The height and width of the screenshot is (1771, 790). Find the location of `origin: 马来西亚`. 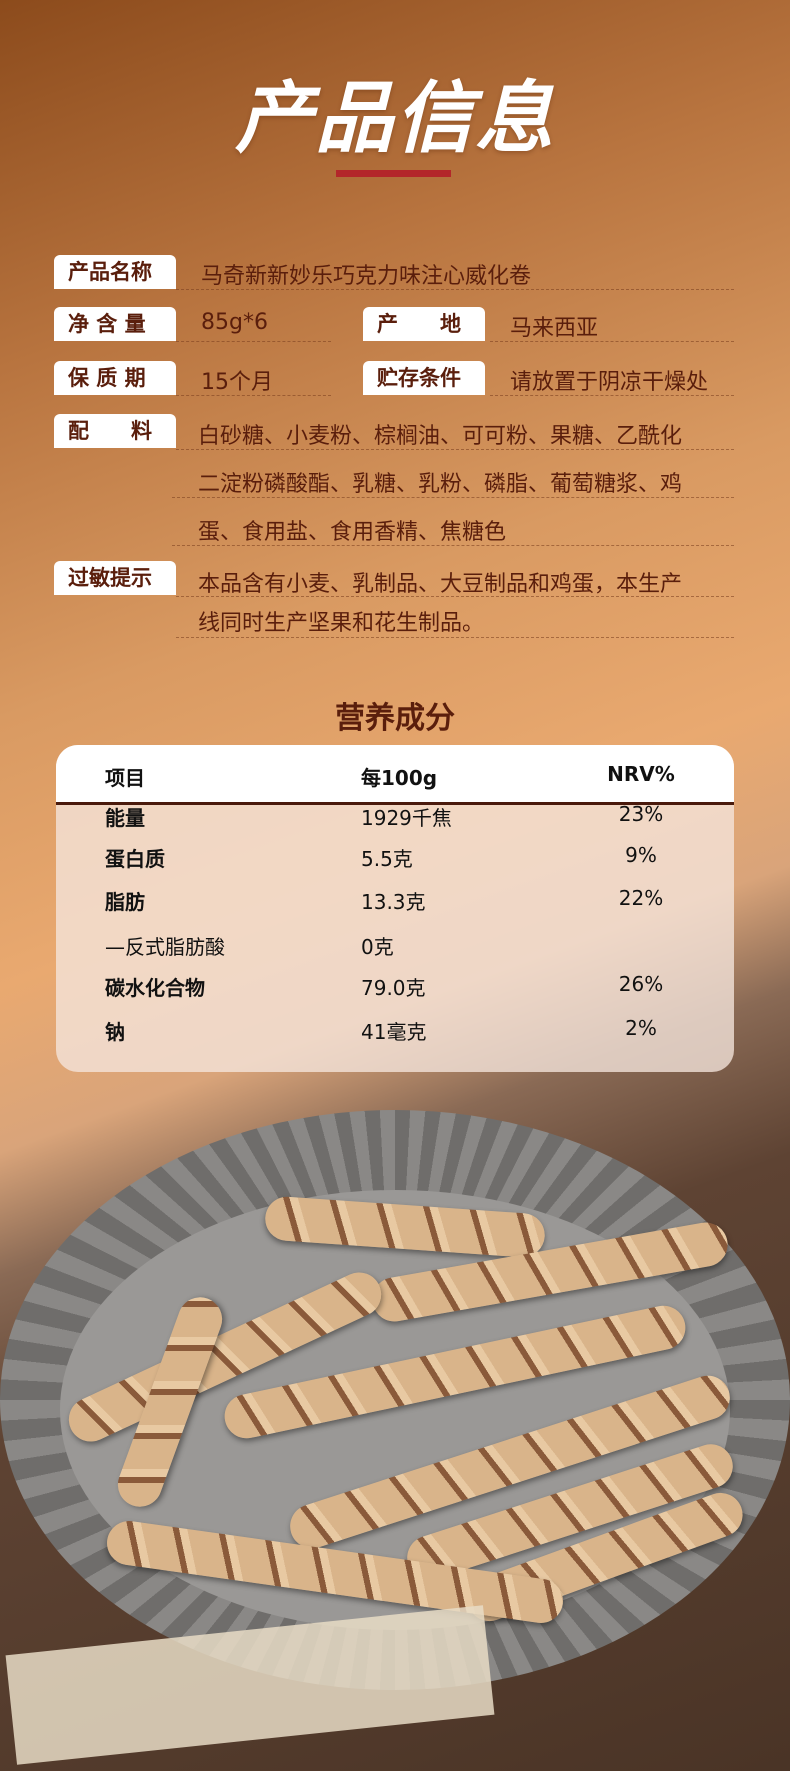

origin: 马来西亚 is located at coordinates (554, 328).